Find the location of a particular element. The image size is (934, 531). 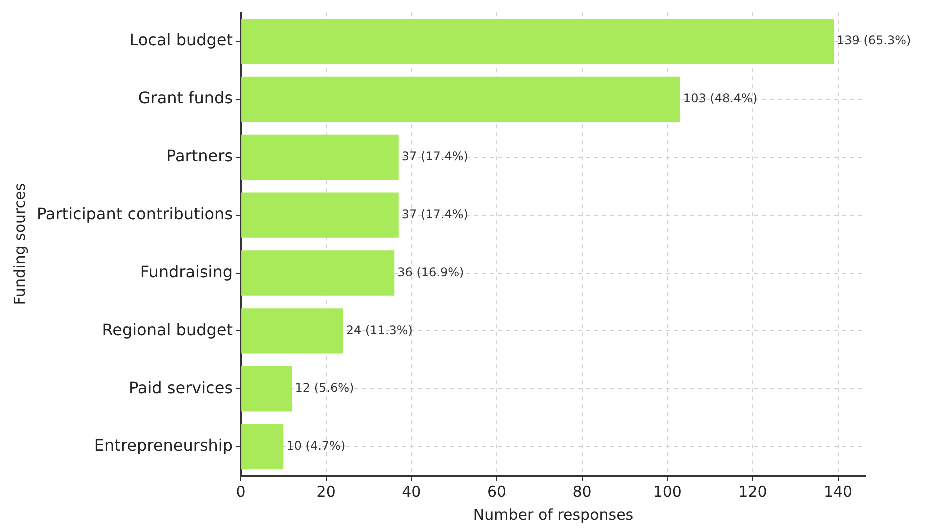

x-tick-label: 140 is located at coordinates (838, 491).